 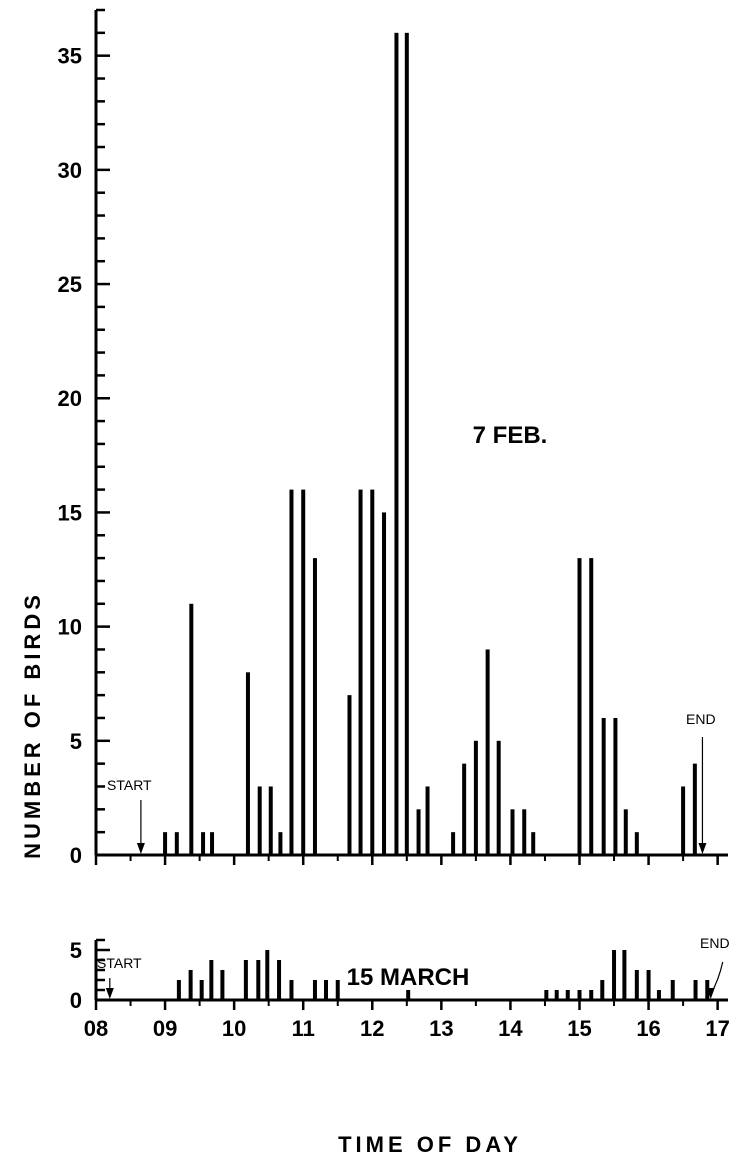 What do you see at coordinates (96, 1028) in the screenshot?
I see `x-tick-label: 08` at bounding box center [96, 1028].